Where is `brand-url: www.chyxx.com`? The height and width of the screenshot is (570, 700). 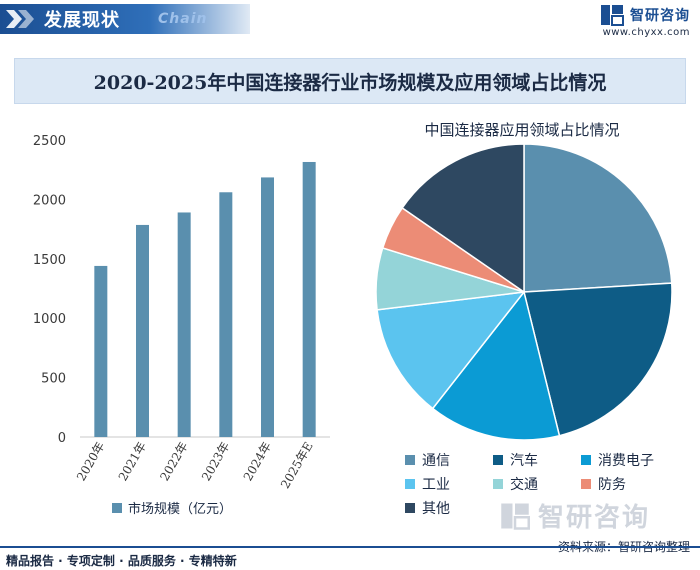
brand-url: www.chyxx.com is located at coordinates (646, 32).